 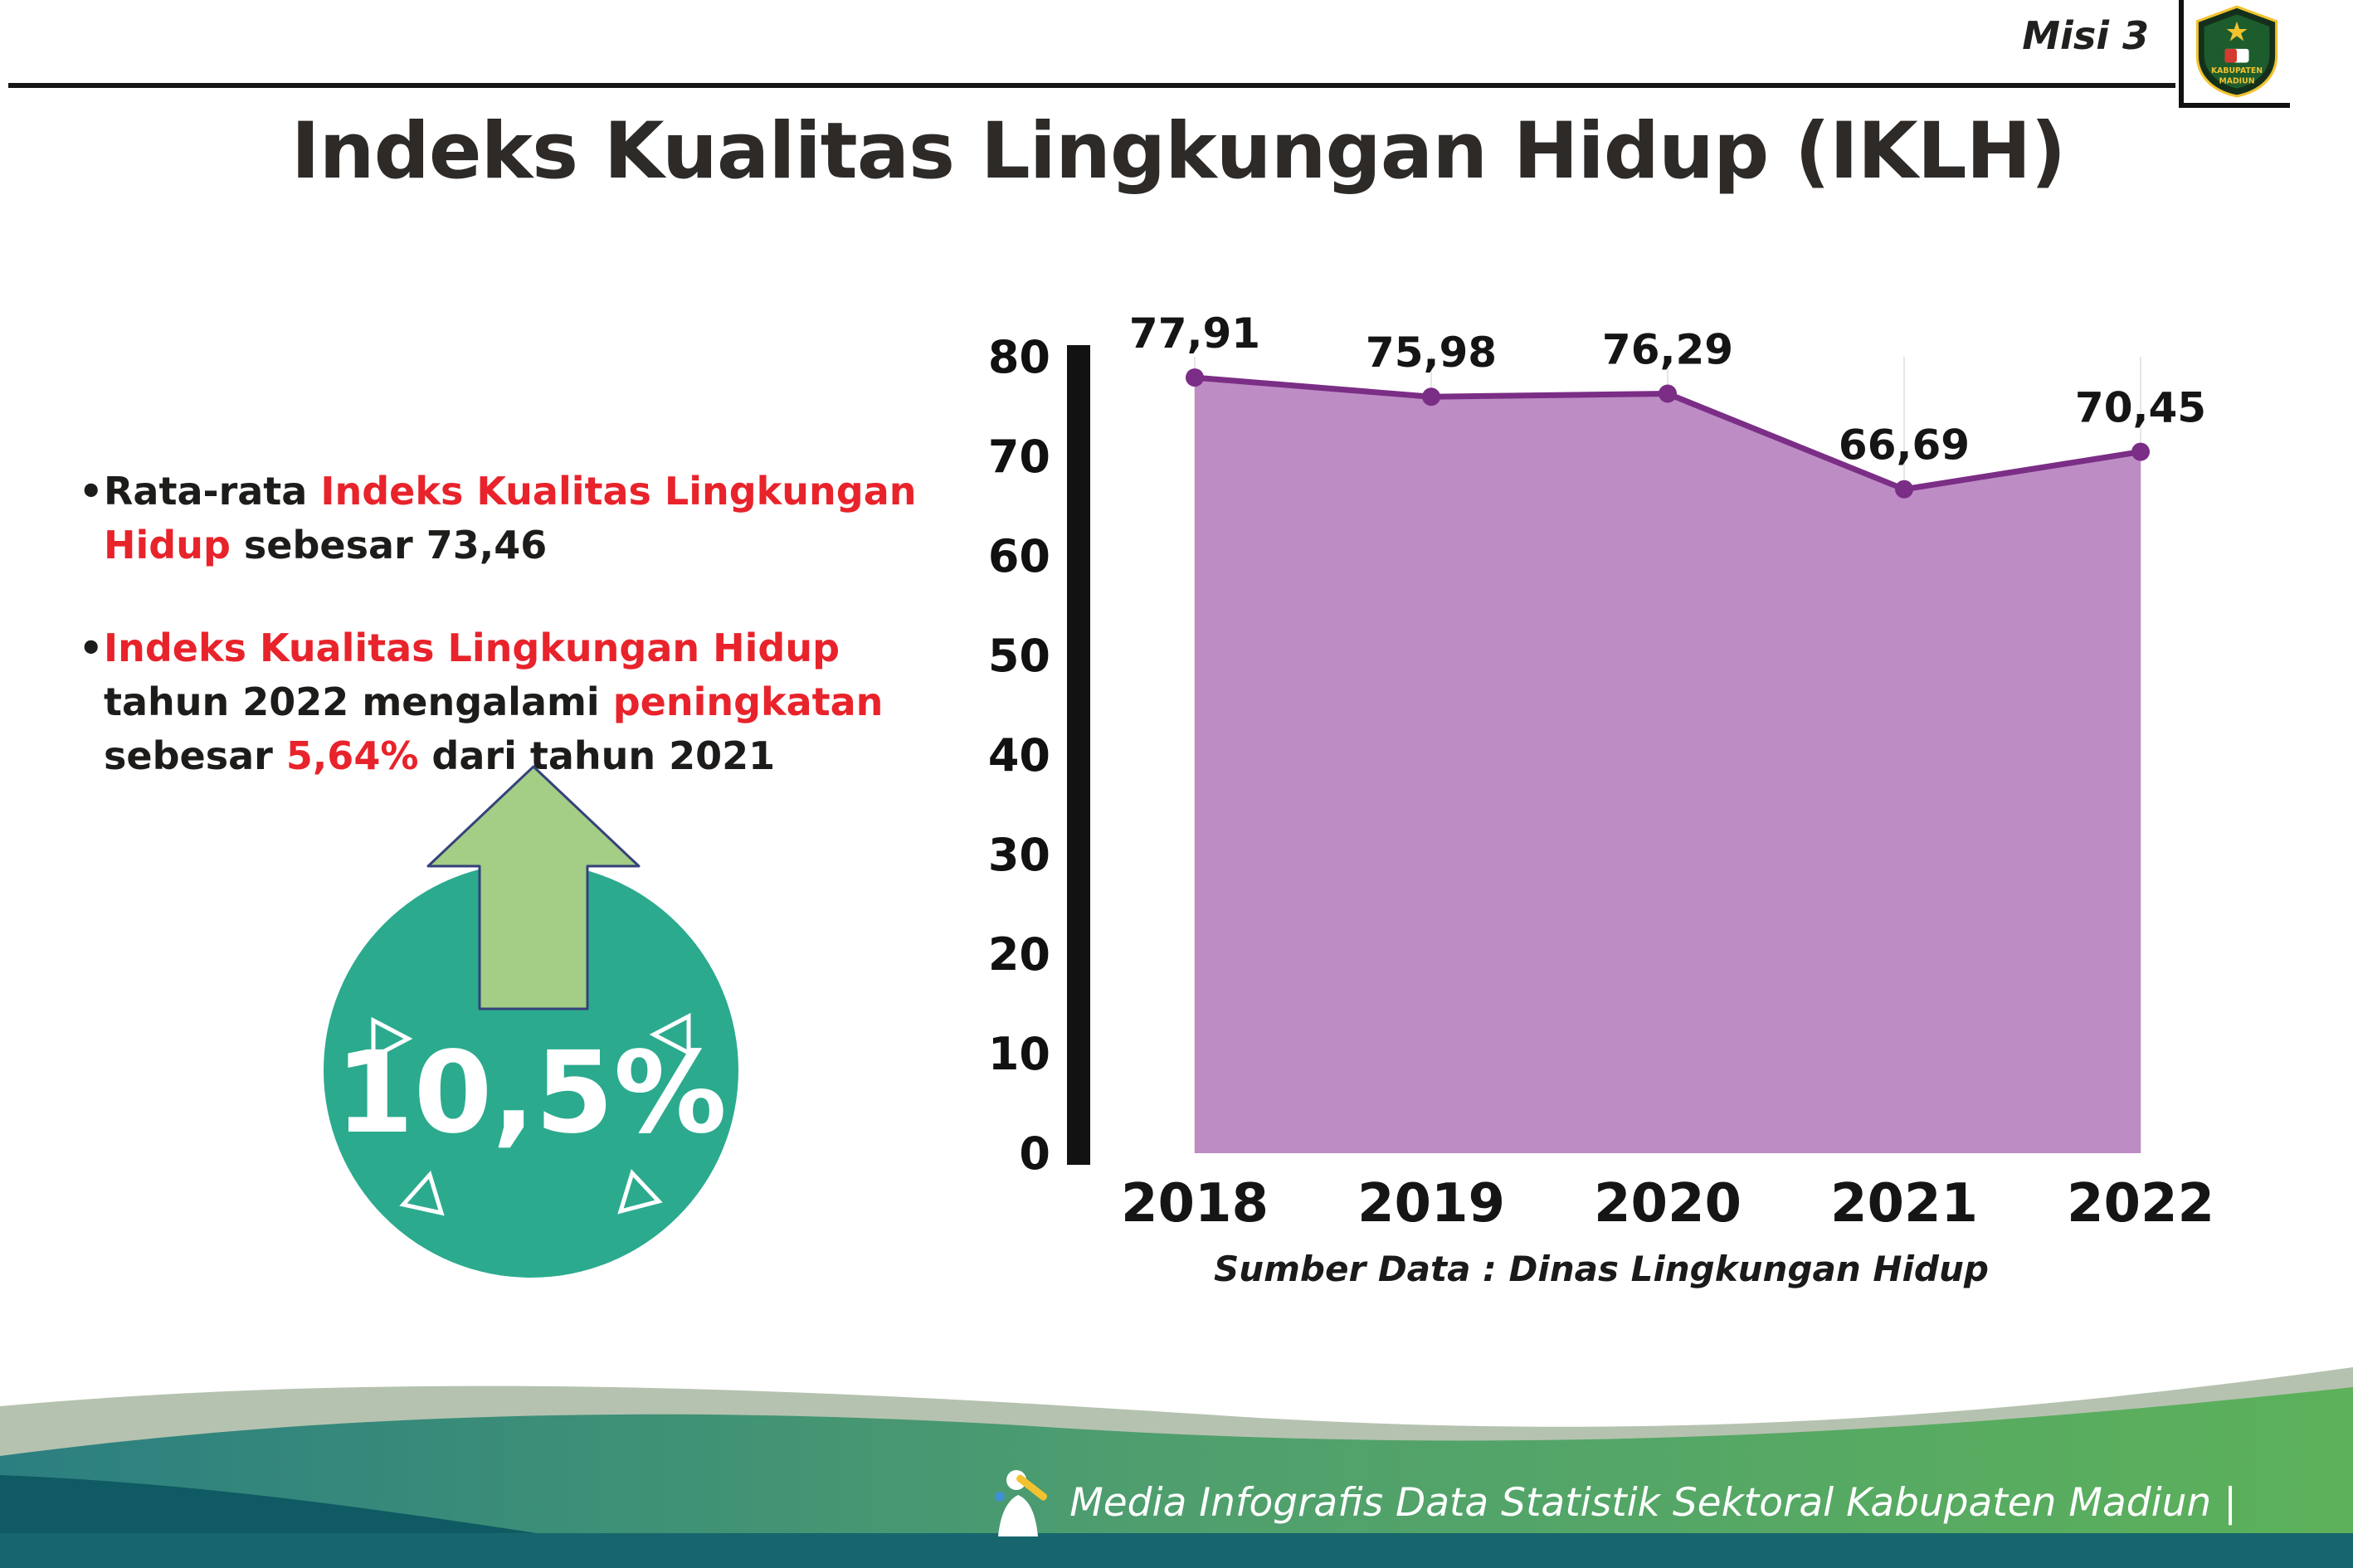 What do you see at coordinates (1178, 151) in the screenshot?
I see `page-title: Indeks Kualitas Lingkungan Hidup (IKLH)` at bounding box center [1178, 151].